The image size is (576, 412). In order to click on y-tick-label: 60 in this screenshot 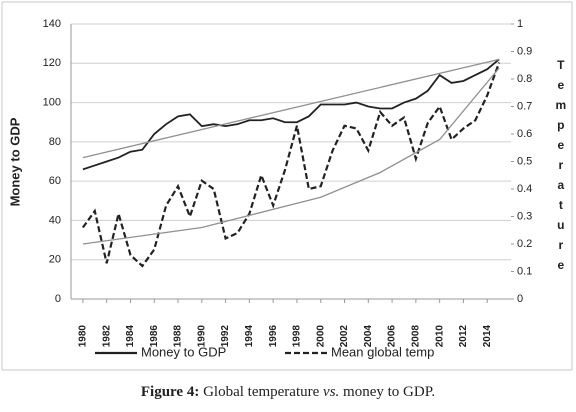, I will do `click(55, 181)`.